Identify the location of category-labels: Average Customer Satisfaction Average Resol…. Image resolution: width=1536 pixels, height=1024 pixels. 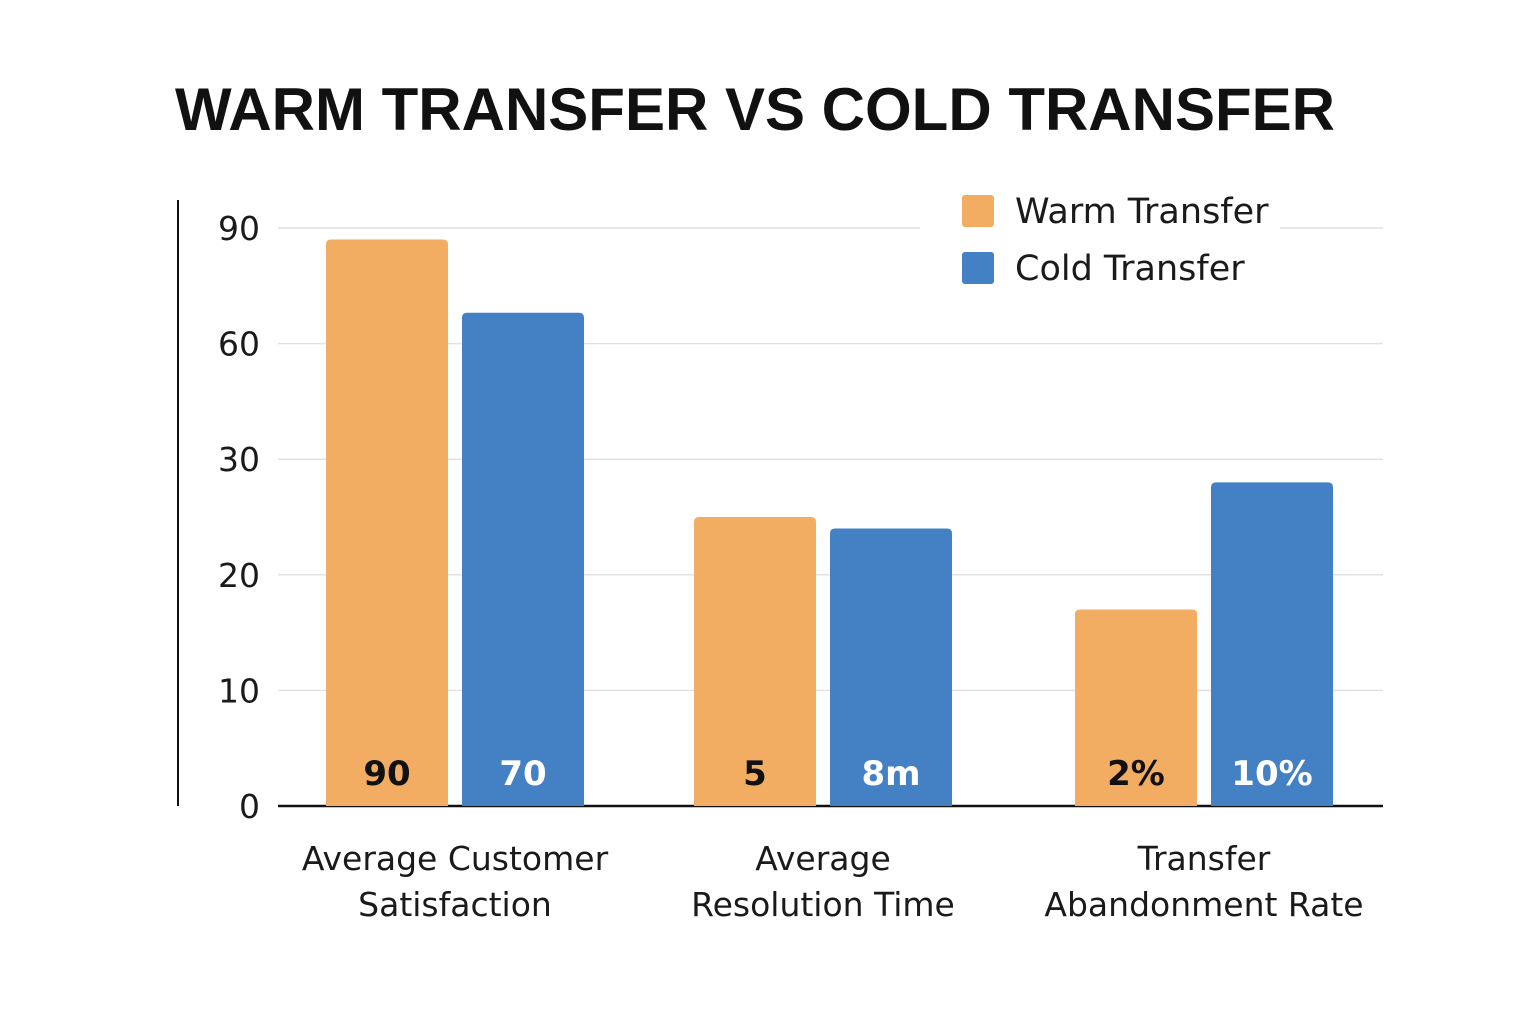
(833, 881).